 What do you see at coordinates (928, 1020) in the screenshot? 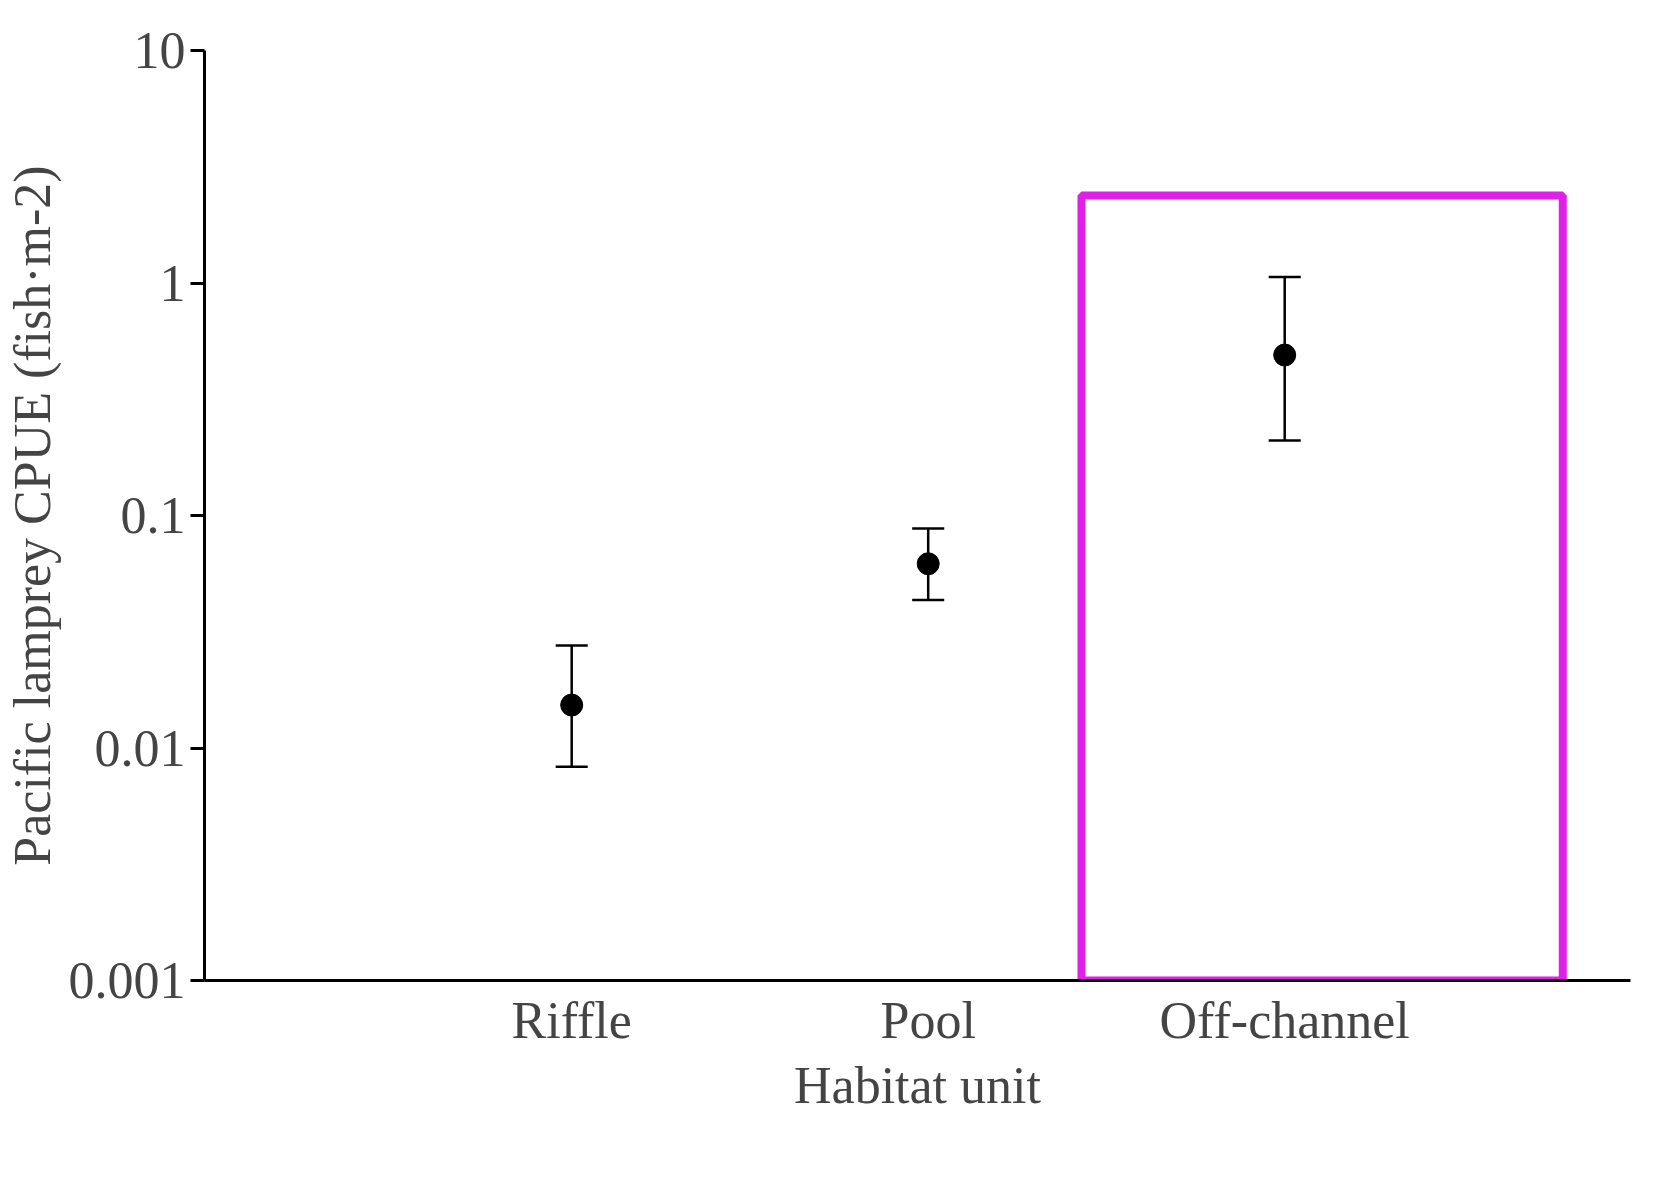
I see `x-tick-label: Pool` at bounding box center [928, 1020].